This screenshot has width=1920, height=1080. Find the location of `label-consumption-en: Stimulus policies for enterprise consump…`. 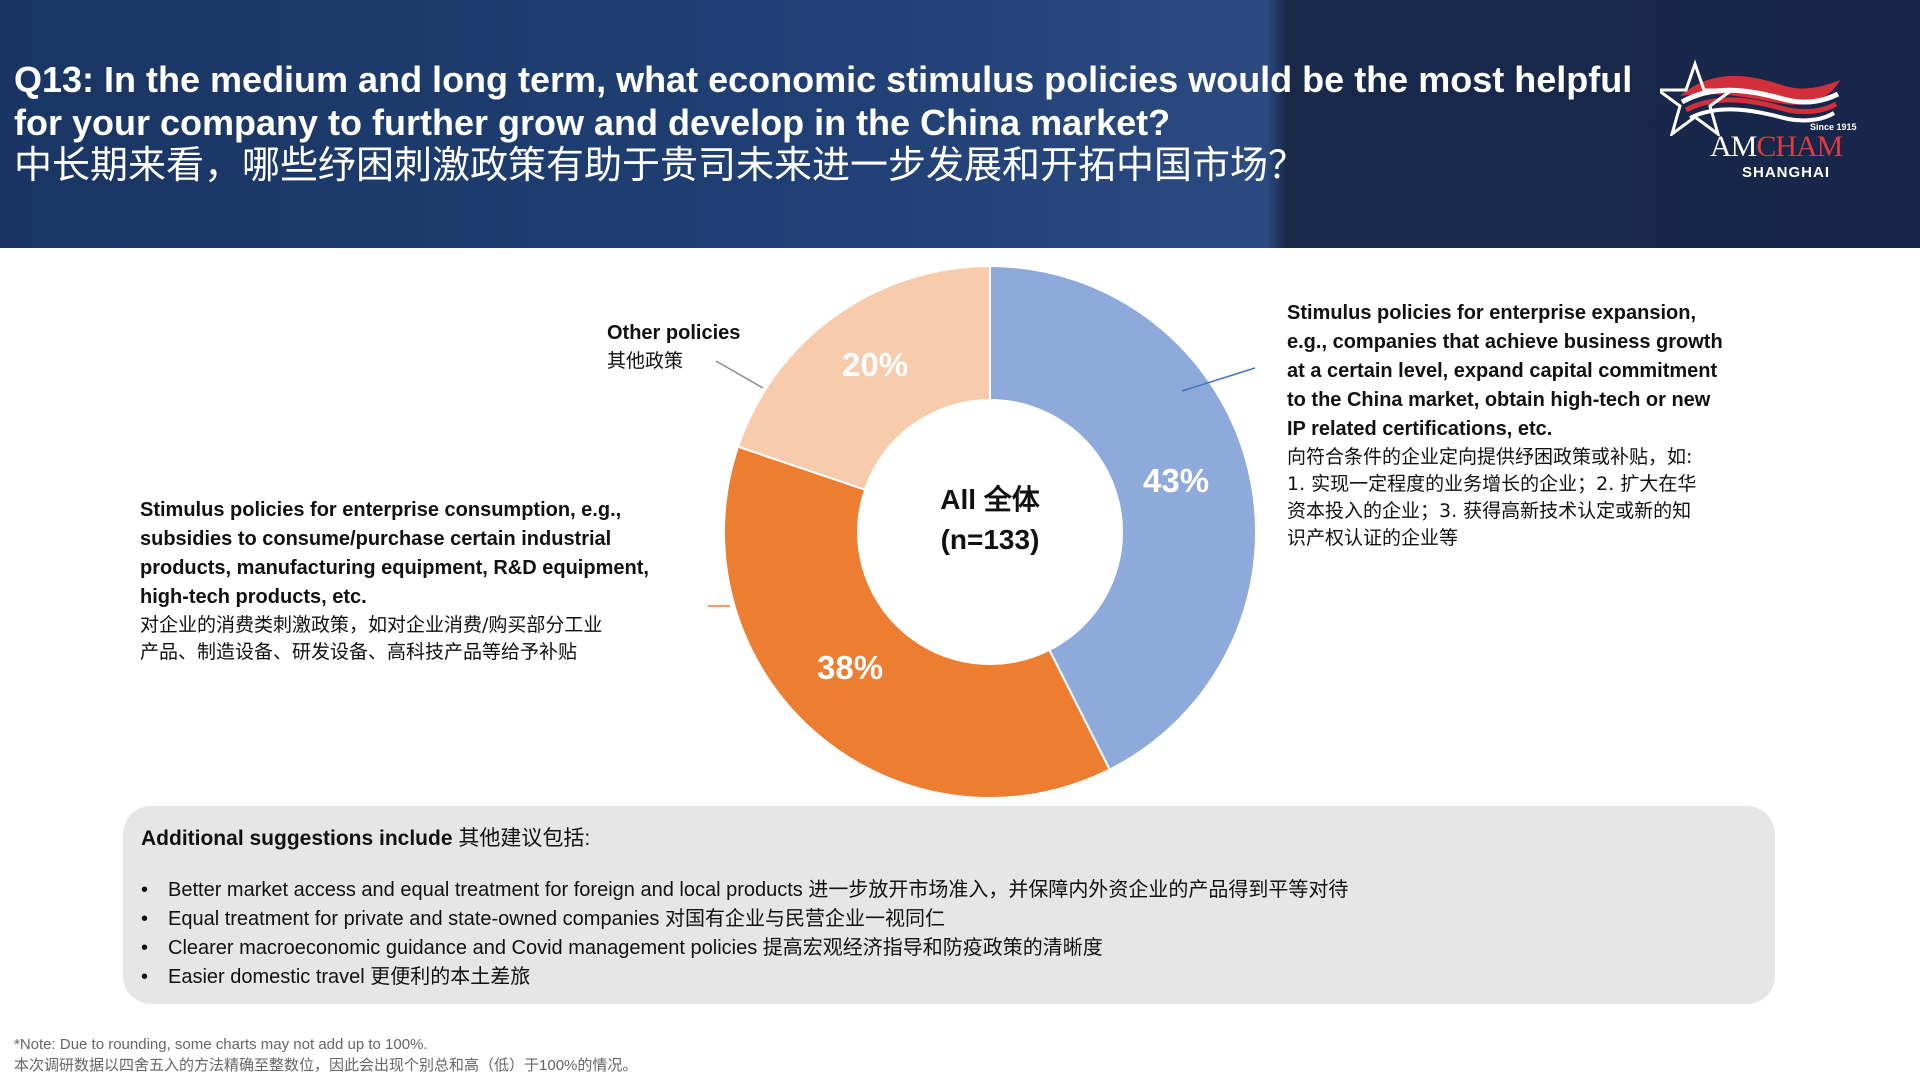

label-consumption-en: Stimulus policies for enterprise consump… is located at coordinates (420, 554).